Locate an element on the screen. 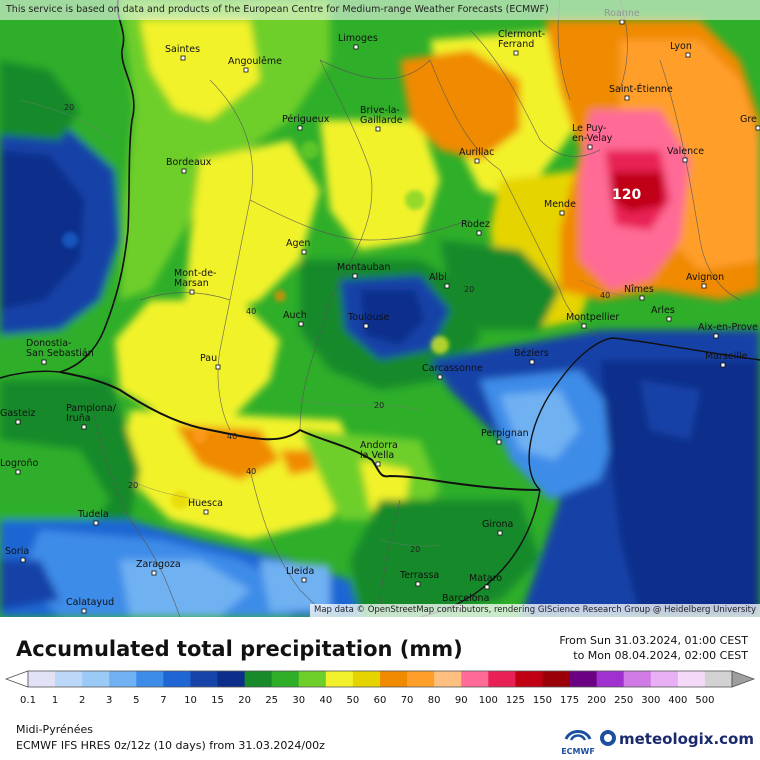 This screenshot has width=760, height=760. scale-arrow-high is located at coordinates (743, 679).